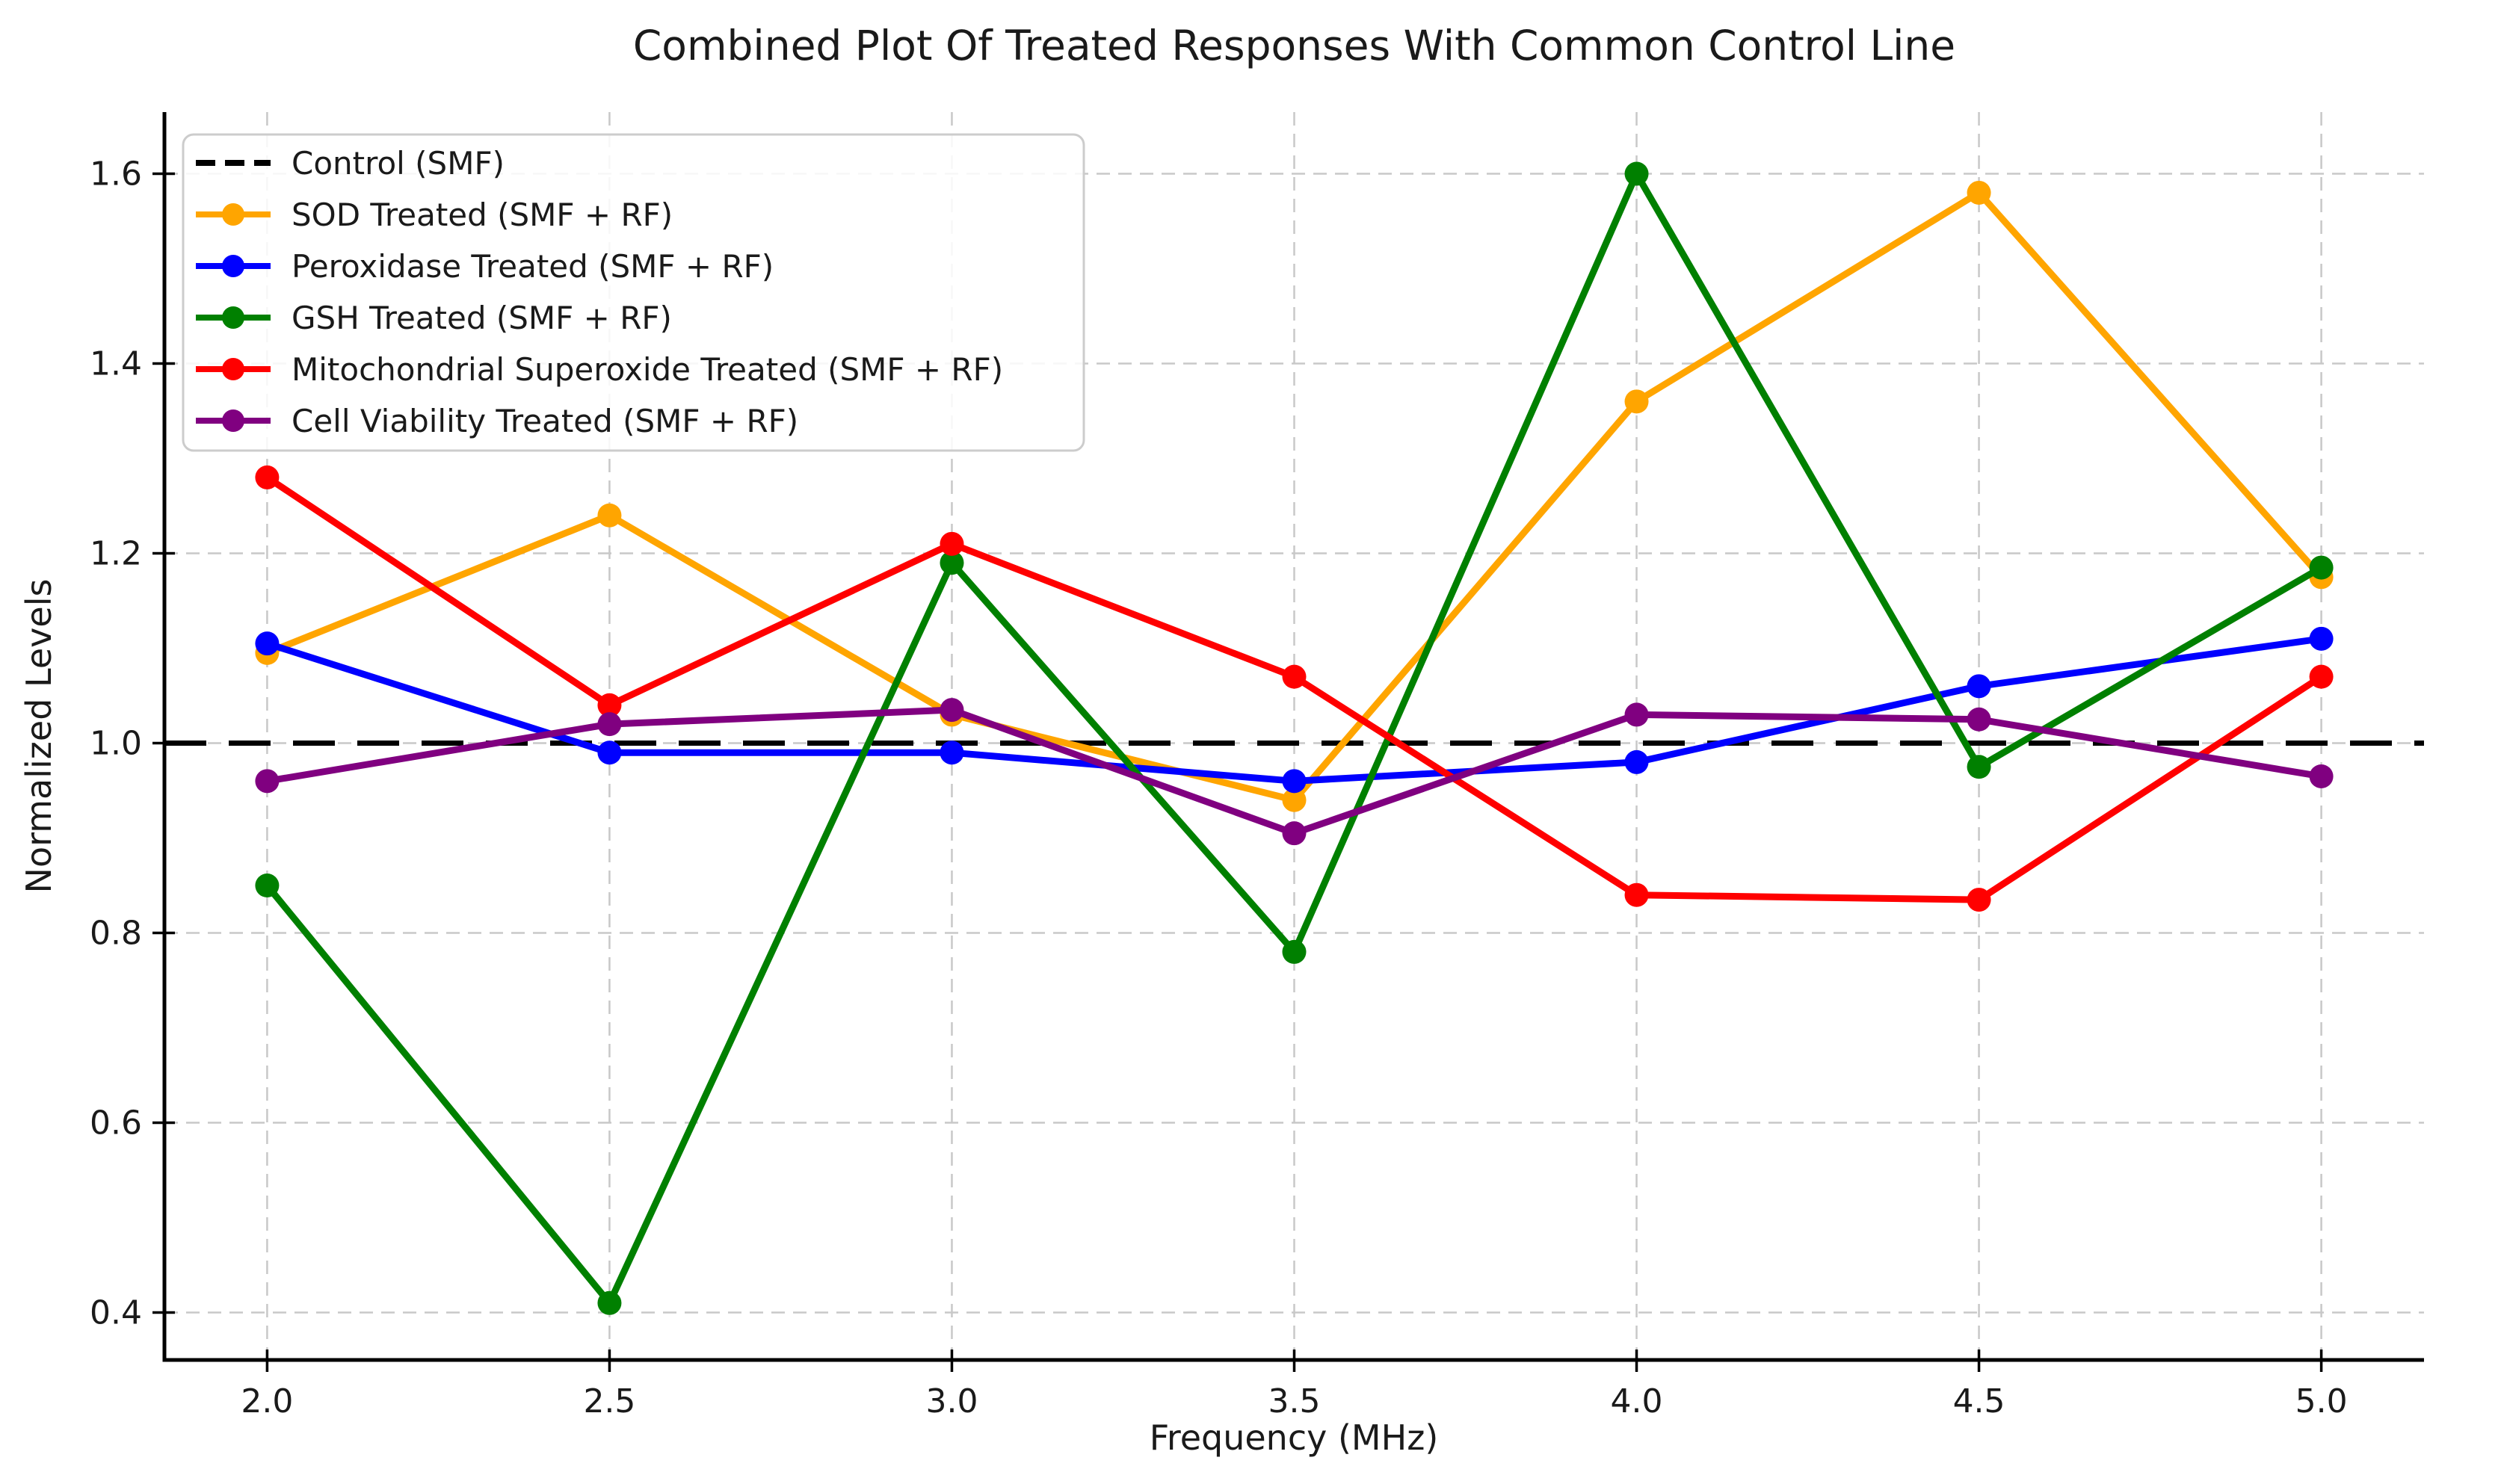  I want to click on x-axis-title: Frequency (MHz), so click(1294, 1438).